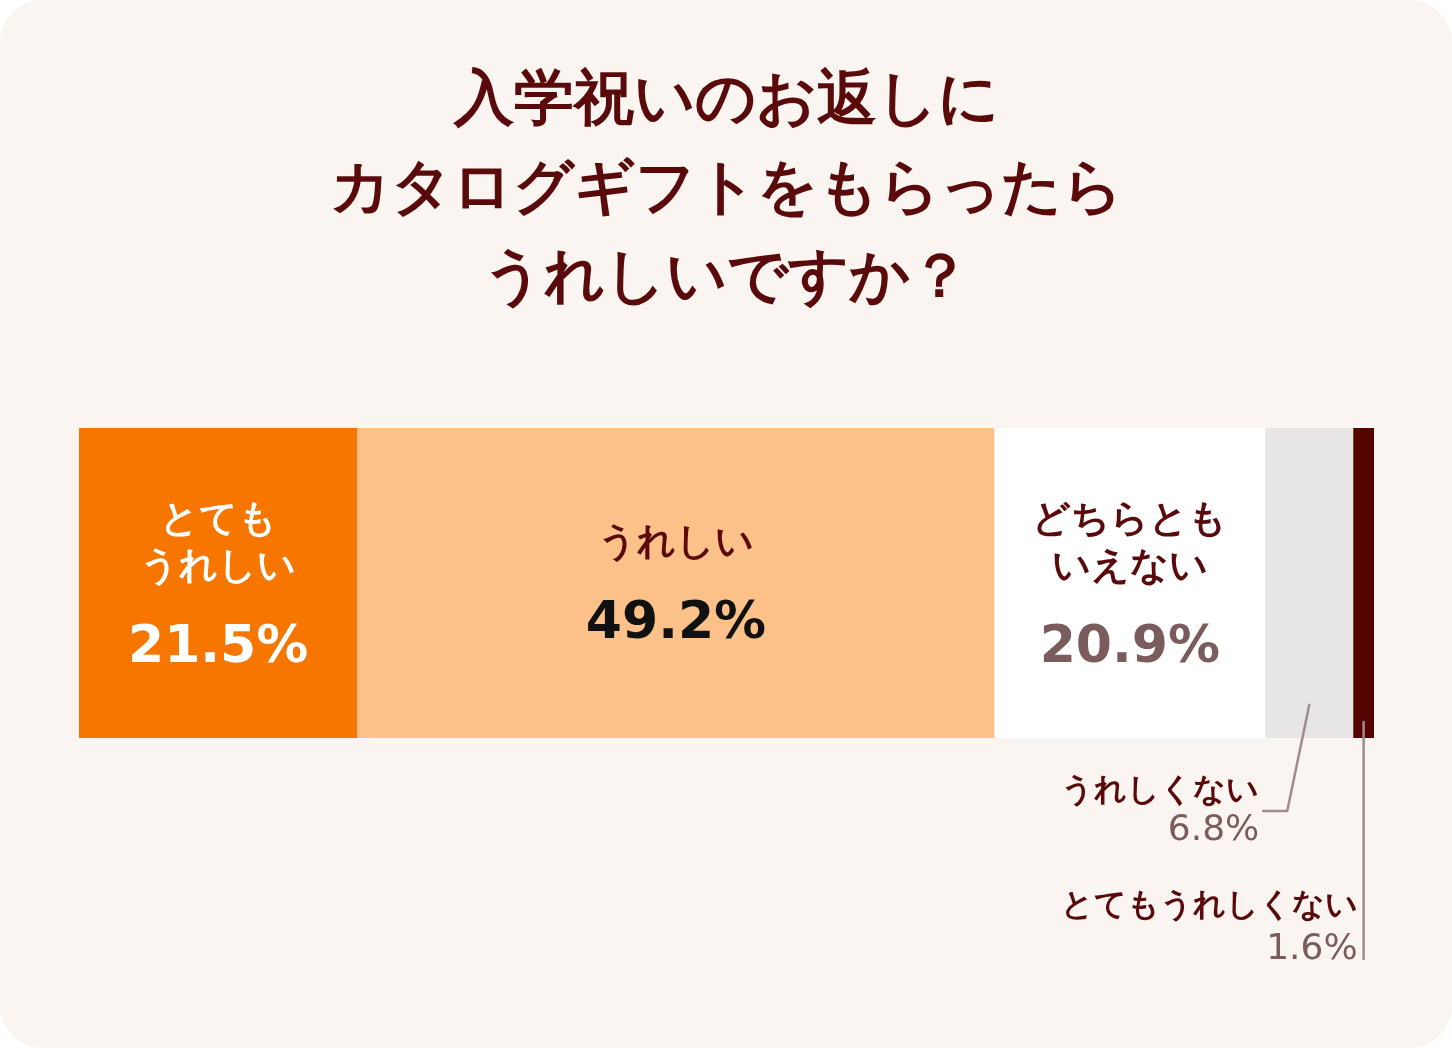 This screenshot has height=1048, width=1452. Describe the element at coordinates (676, 620) in the screenshot. I see `value-label: 49.2%` at that location.